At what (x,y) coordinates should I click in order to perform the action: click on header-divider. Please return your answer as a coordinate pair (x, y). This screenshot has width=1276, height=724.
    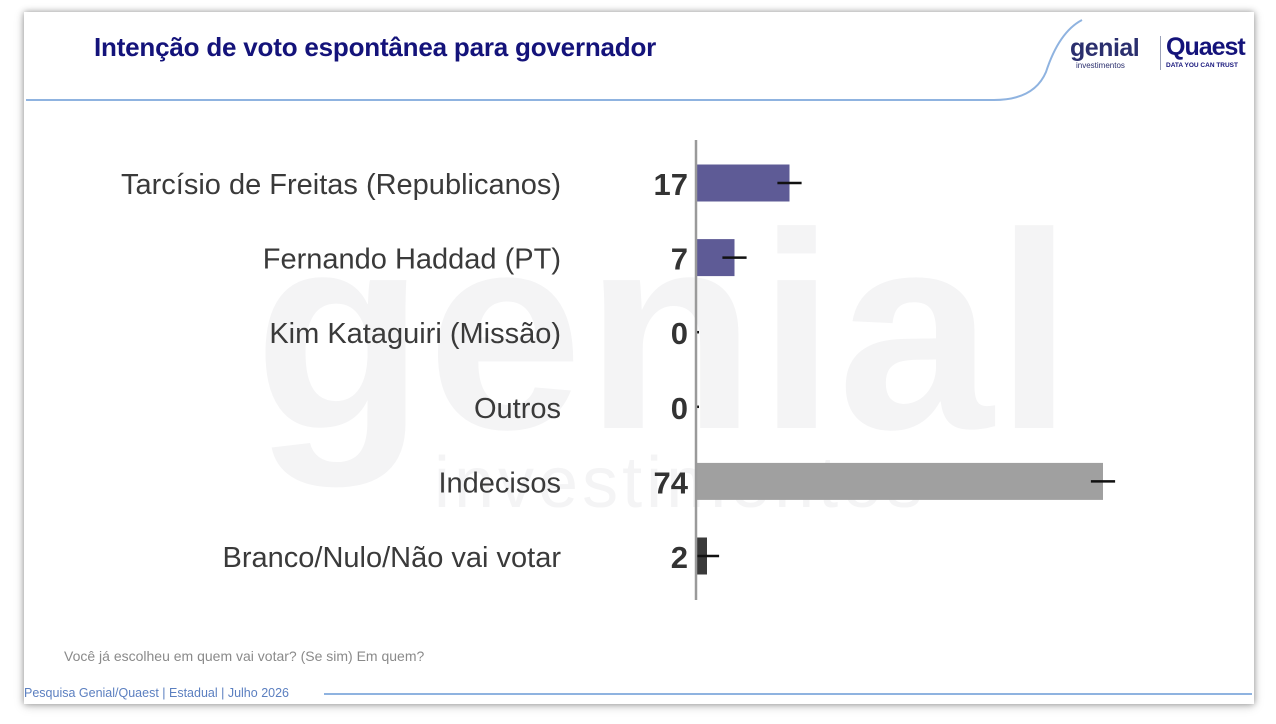
    Looking at the image, I should click on (554, 60).